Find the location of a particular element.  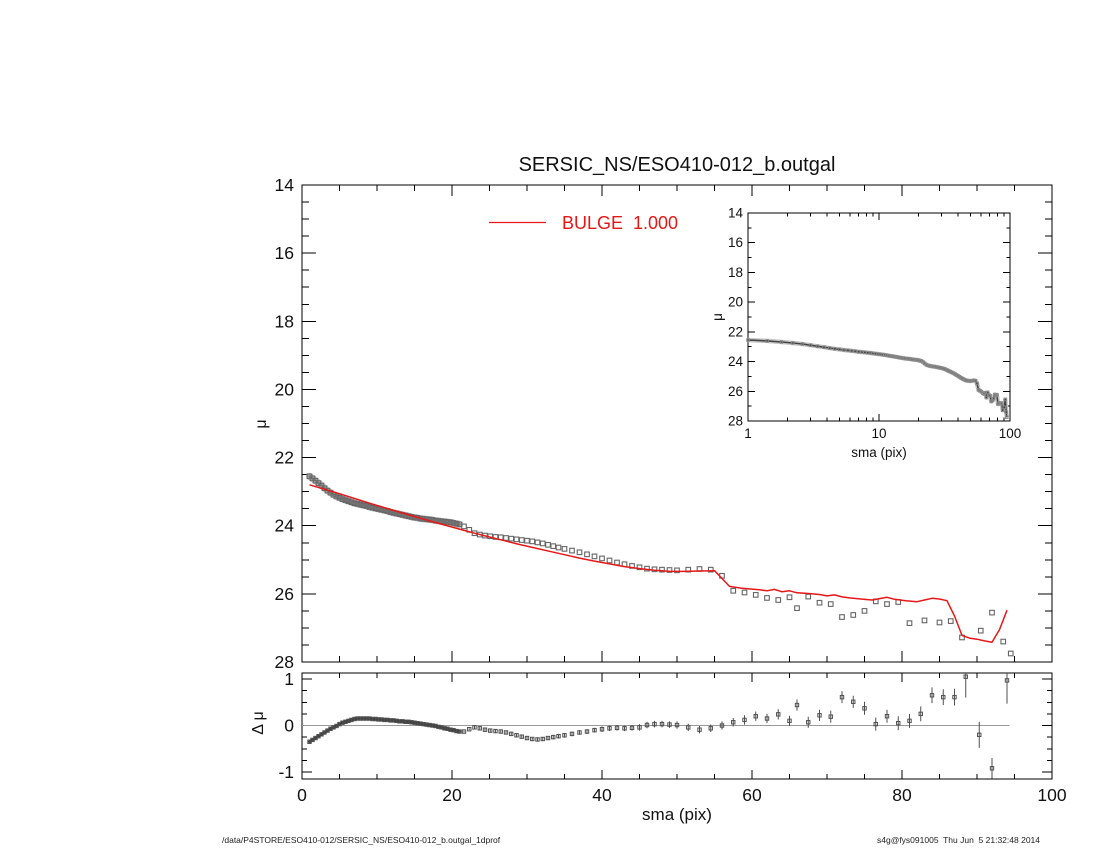

residual-y-tick-label: -1 is located at coordinates (286, 772).